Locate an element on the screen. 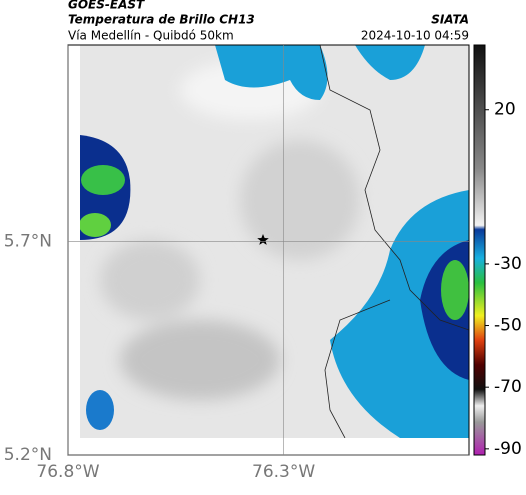  x-tick-label: 76.3°W is located at coordinates (283, 472).